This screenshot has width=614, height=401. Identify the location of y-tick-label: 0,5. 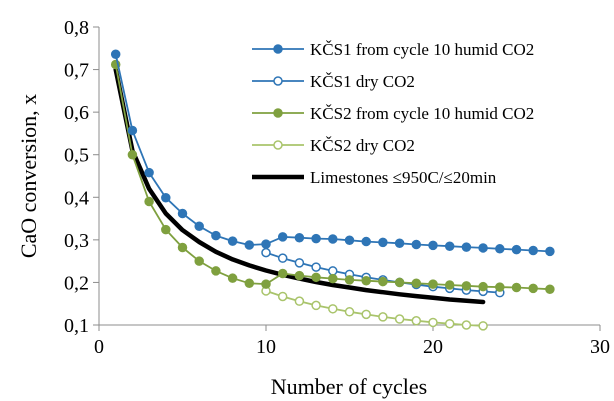
(76, 156).